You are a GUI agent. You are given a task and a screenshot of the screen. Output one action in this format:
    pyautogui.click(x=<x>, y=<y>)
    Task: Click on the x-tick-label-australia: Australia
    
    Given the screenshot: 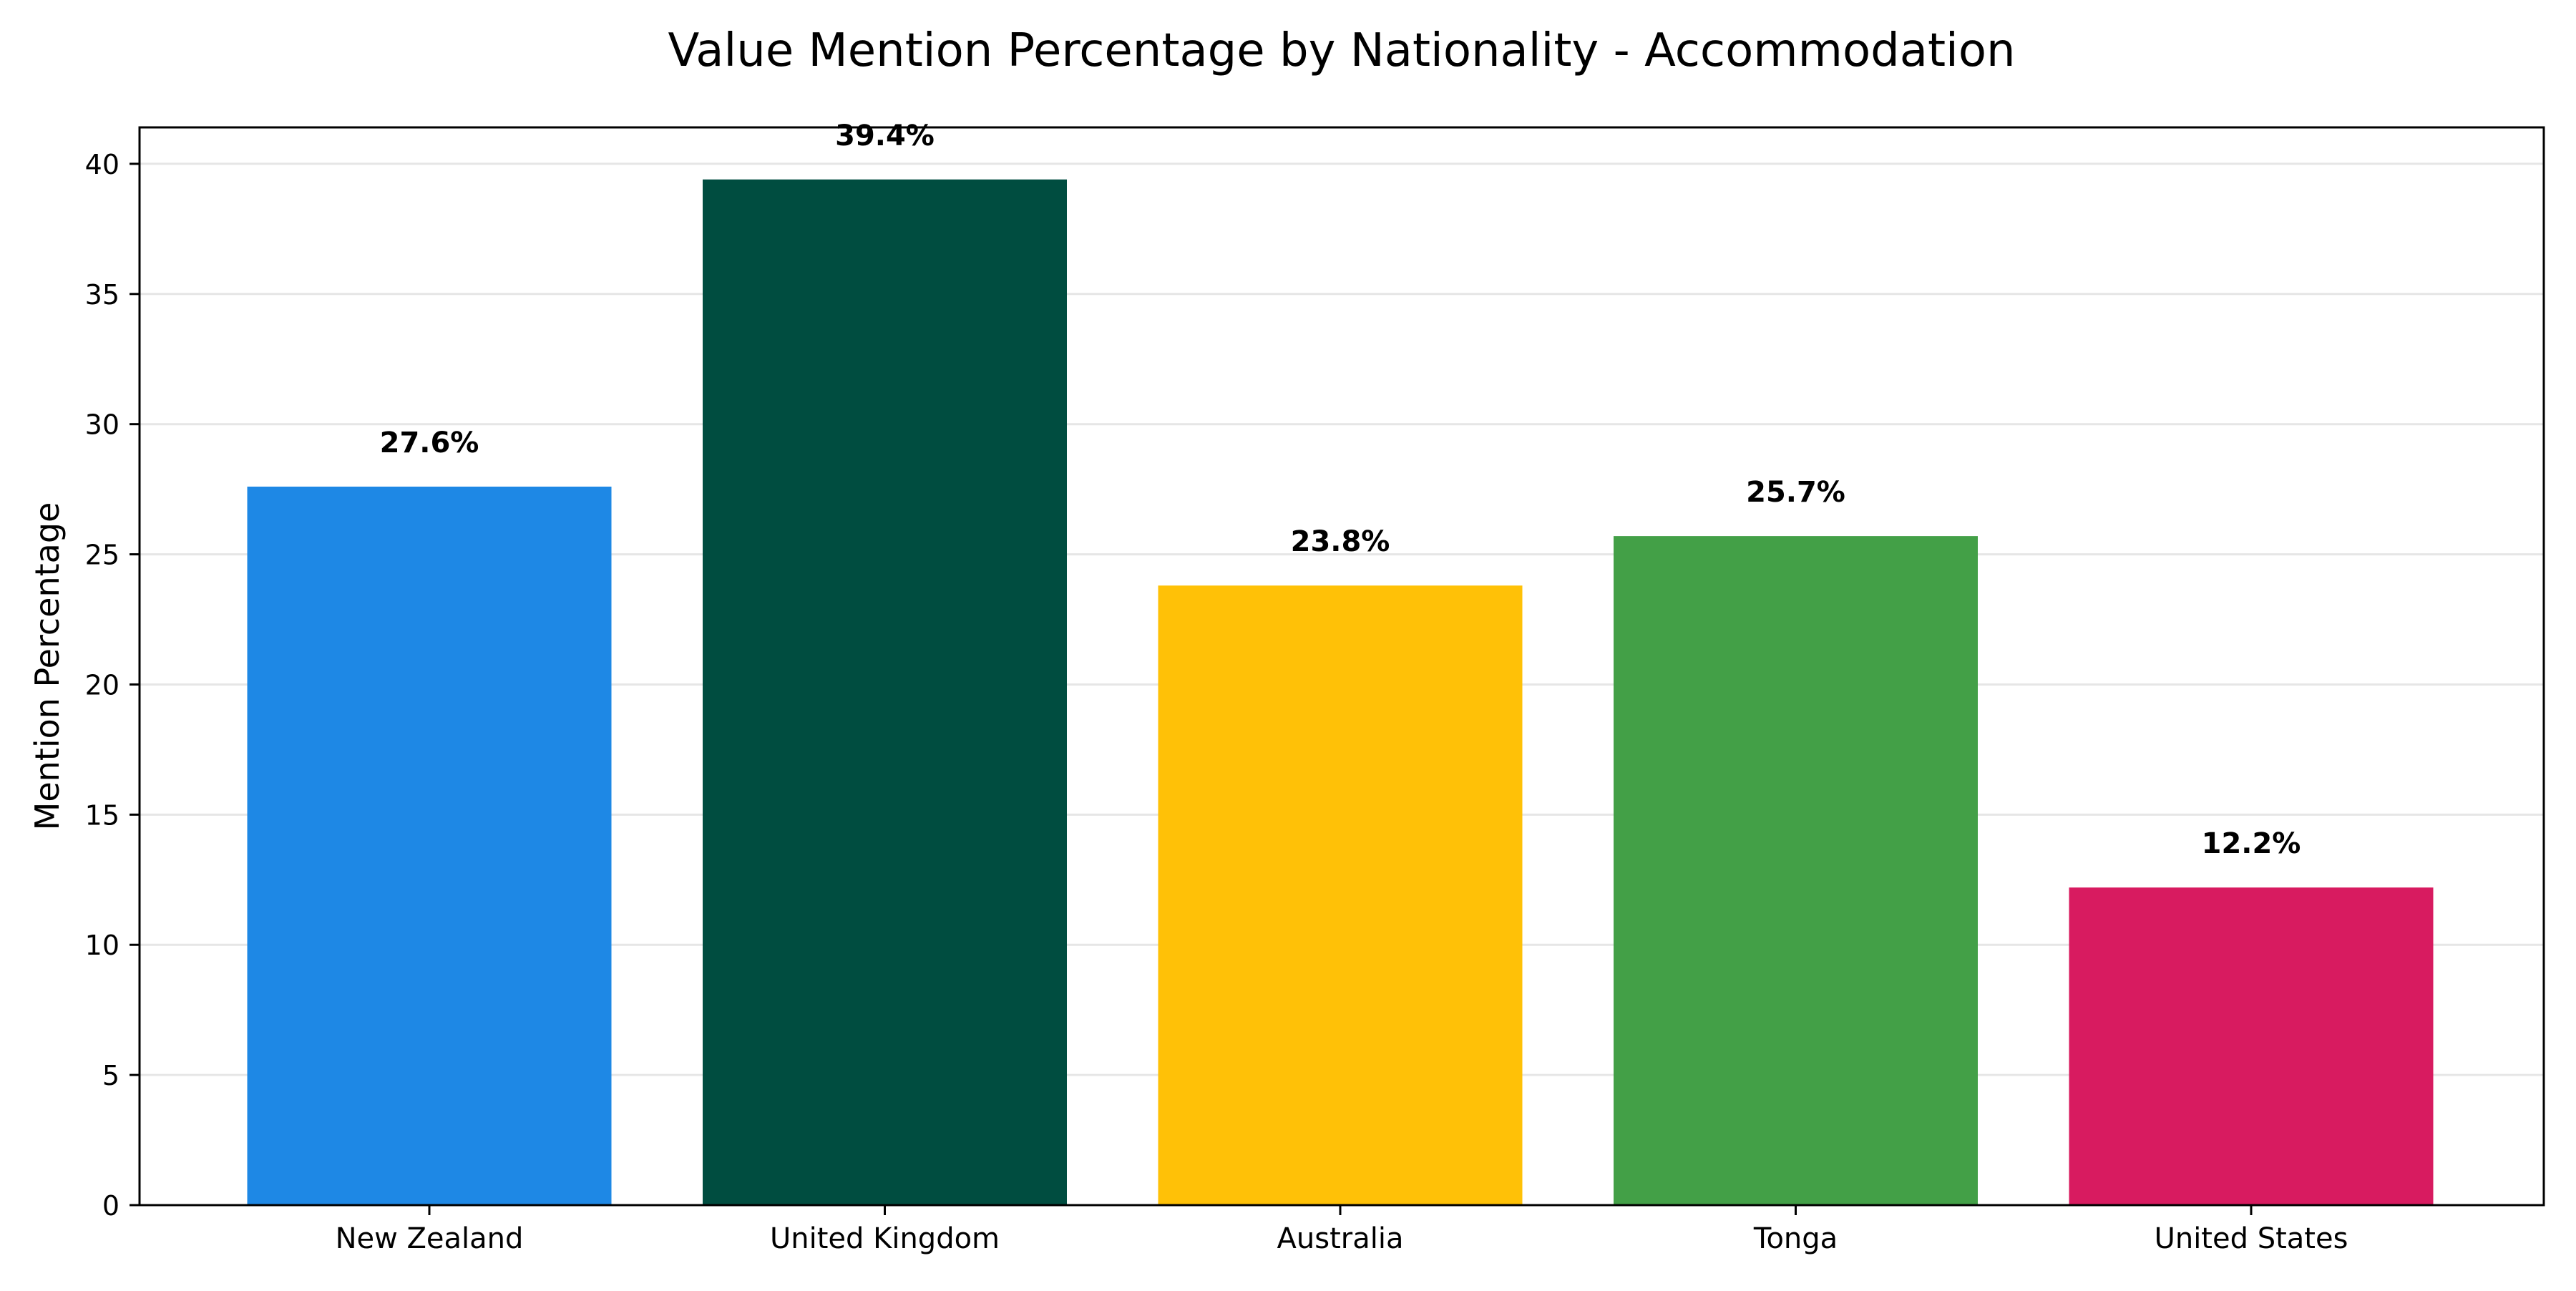 What is the action you would take?
    pyautogui.click(x=1340, y=1238)
    